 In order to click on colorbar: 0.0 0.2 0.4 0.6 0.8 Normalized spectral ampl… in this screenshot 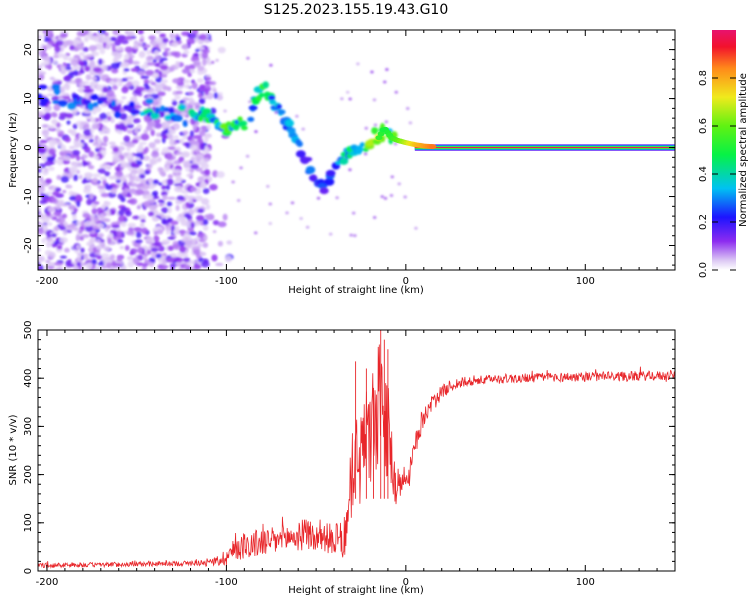, I will do `click(723, 154)`.